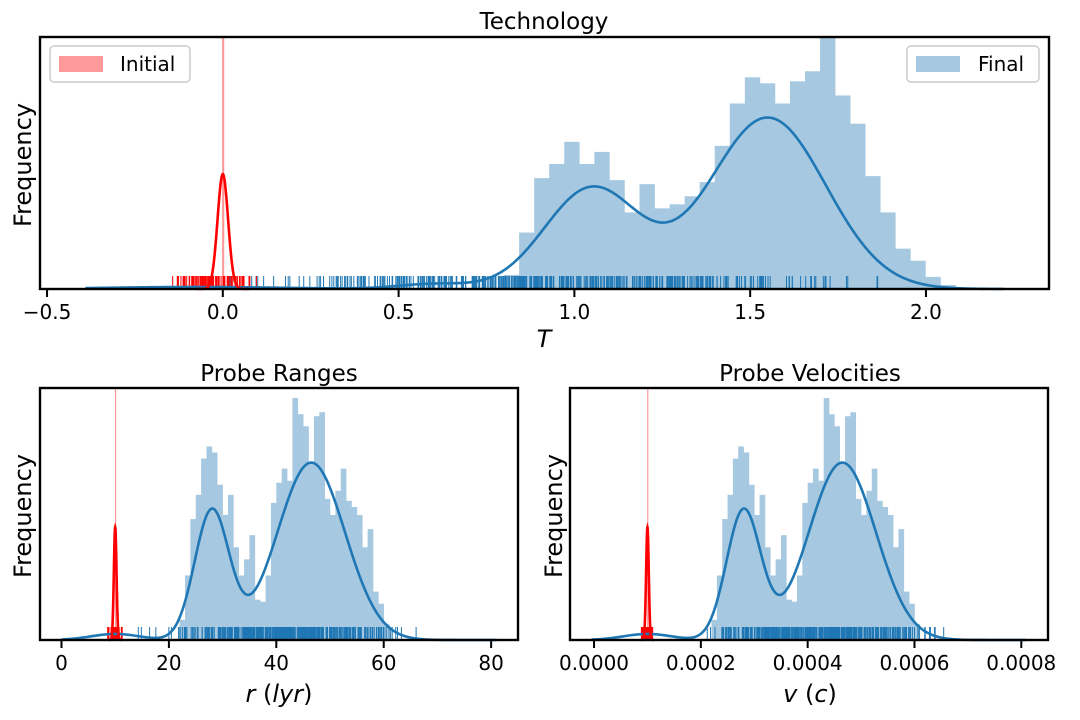  I want to click on xtick-label: 40, so click(276, 663).